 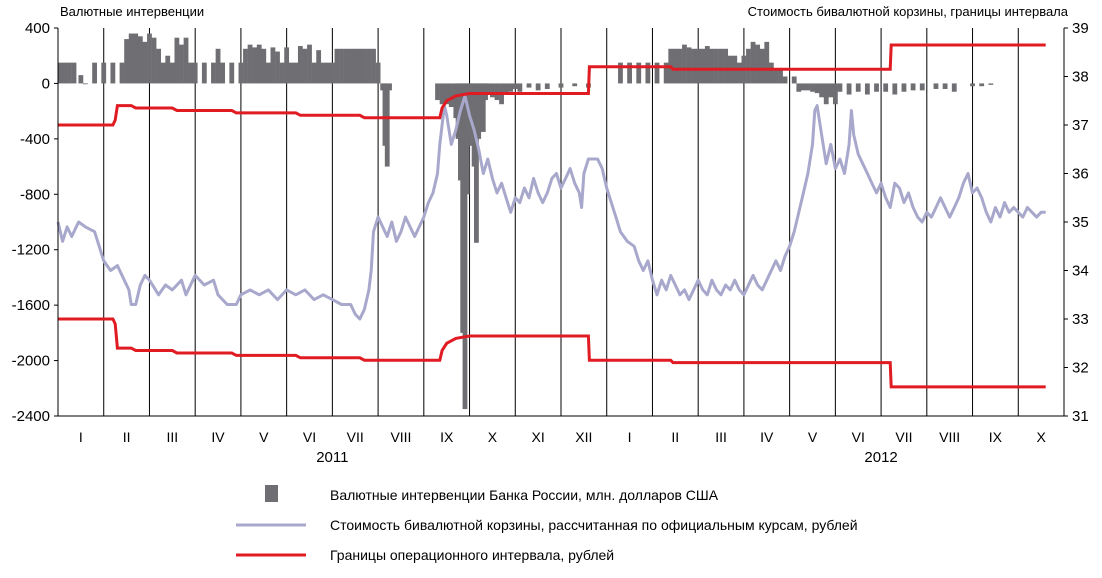 What do you see at coordinates (35, 139) in the screenshot?
I see `left-tick-label: -400` at bounding box center [35, 139].